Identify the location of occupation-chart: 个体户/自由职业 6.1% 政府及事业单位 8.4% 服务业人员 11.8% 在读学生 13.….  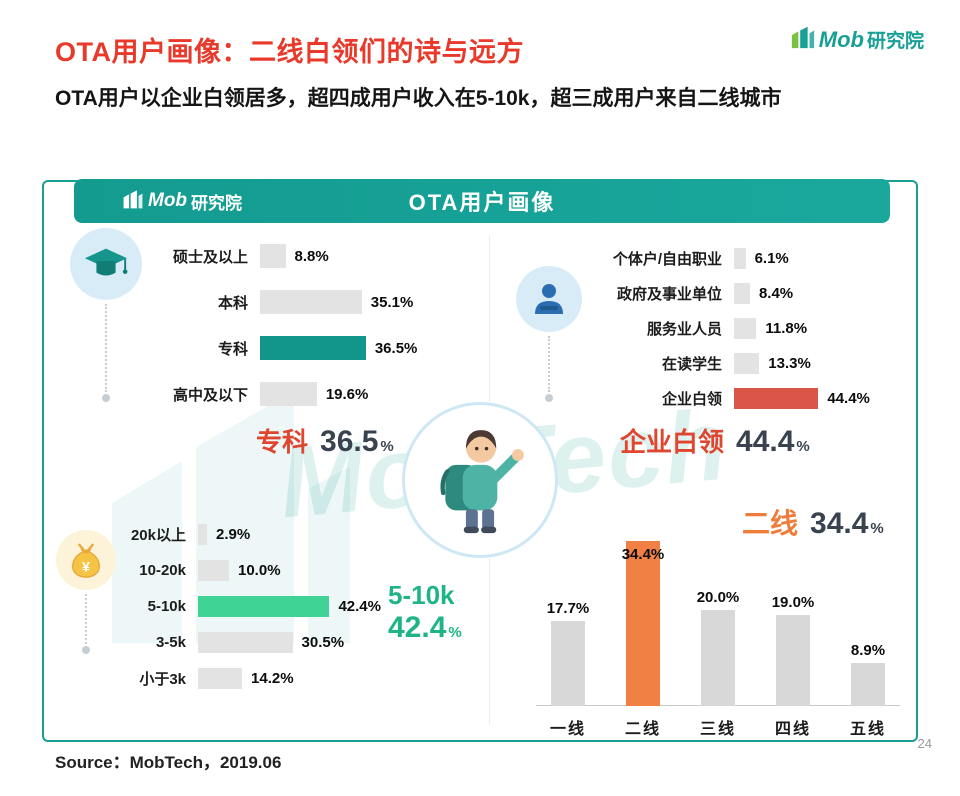
(711, 335).